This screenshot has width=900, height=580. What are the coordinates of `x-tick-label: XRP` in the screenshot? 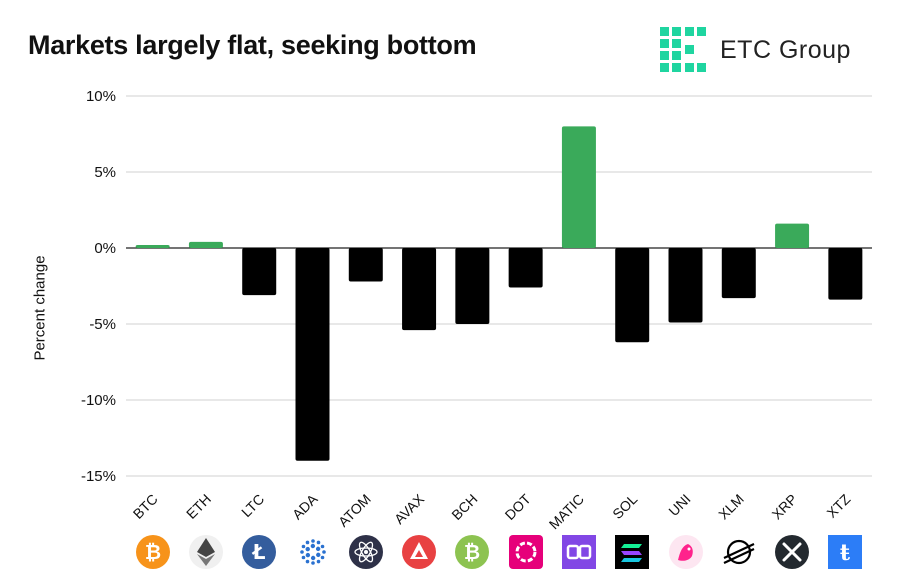 It's located at (785, 507).